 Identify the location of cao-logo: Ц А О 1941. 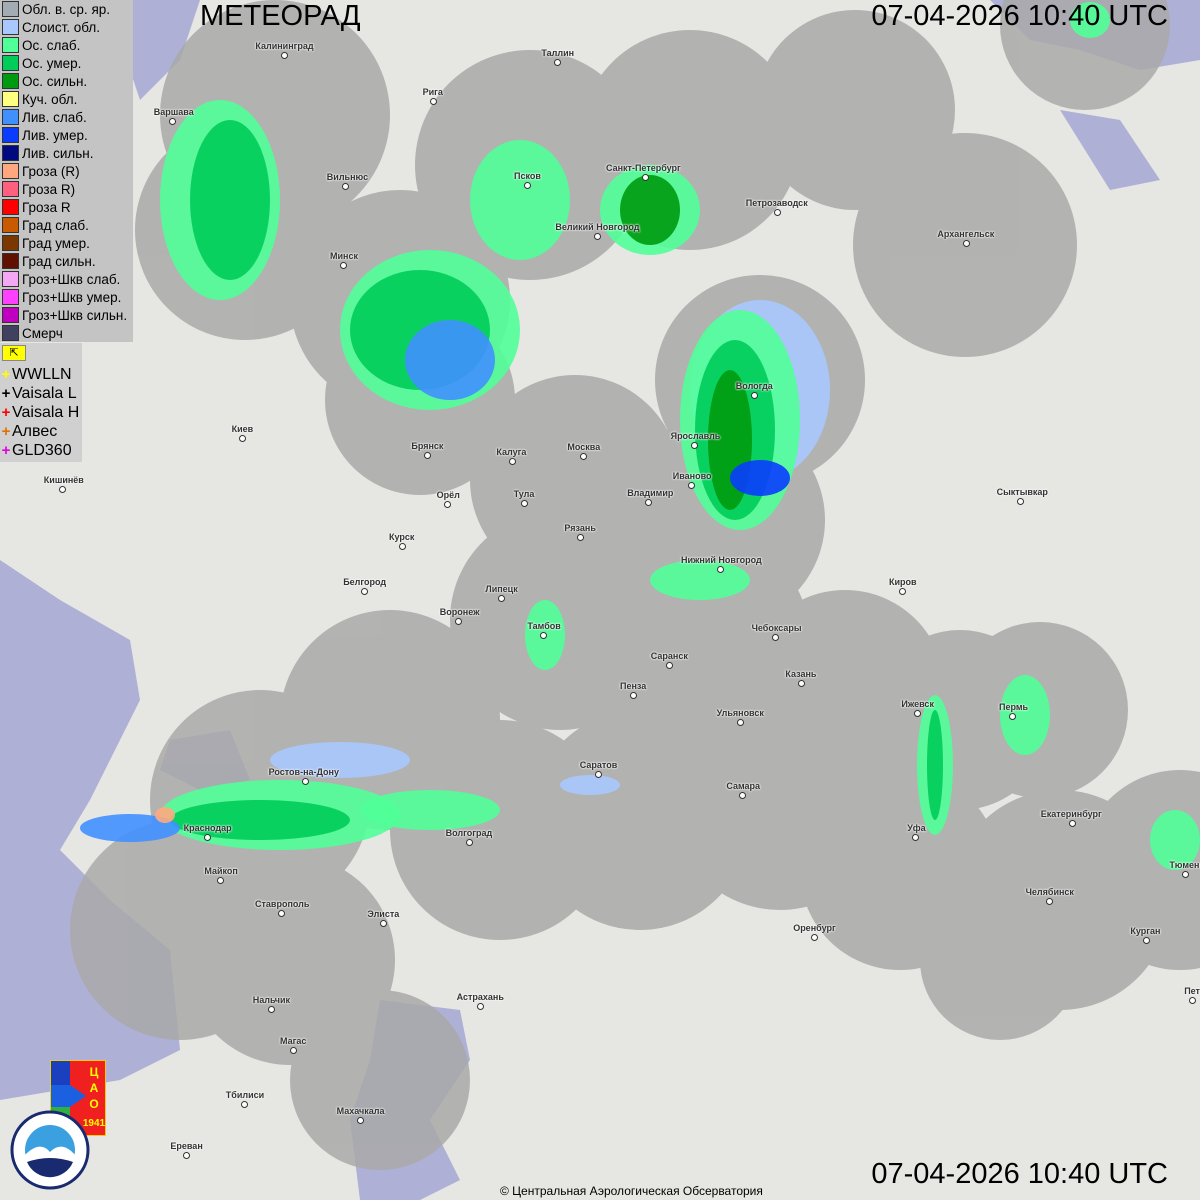
(78, 1098).